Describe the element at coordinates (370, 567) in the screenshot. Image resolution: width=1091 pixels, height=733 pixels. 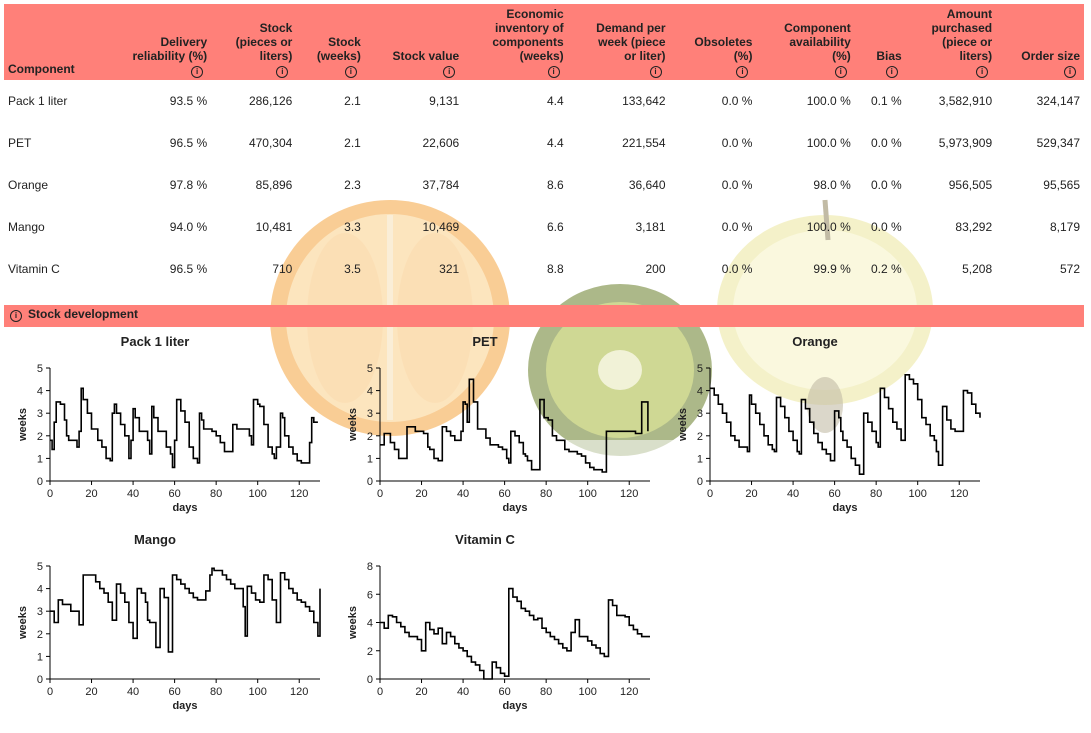
I see `y-tick-label: 8` at that location.